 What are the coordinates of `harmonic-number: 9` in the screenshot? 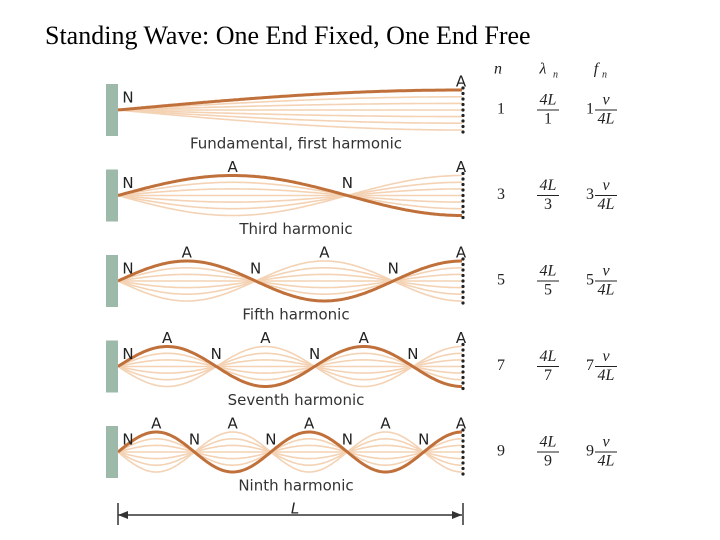 It's located at (501, 451).